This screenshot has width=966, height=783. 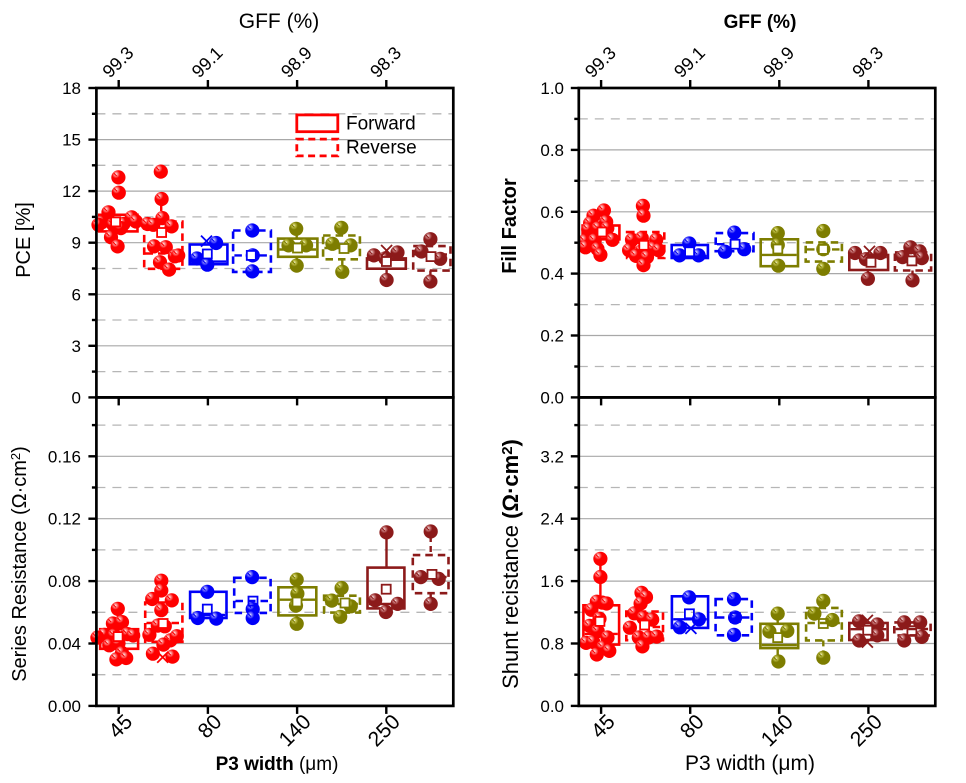 What do you see at coordinates (64, 706) in the screenshot?
I see `svg-text: 0.00` at bounding box center [64, 706].